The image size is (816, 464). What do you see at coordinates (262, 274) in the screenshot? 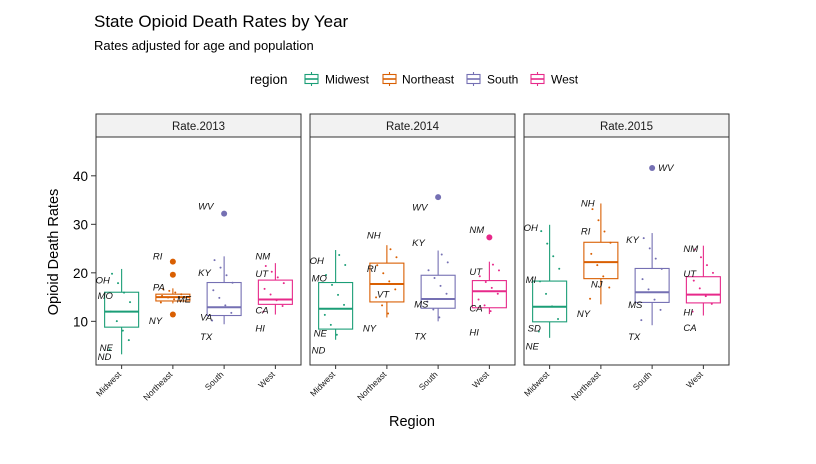
I see `state-label: UT` at bounding box center [262, 274].